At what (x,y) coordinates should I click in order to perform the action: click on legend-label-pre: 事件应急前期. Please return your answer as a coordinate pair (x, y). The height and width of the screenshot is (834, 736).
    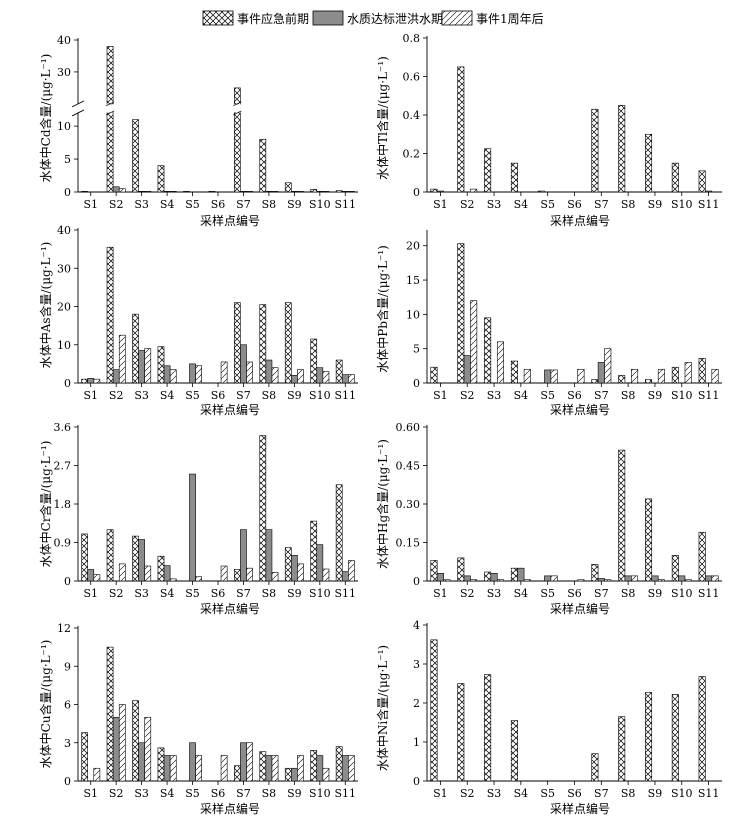
    Looking at the image, I should click on (273, 18).